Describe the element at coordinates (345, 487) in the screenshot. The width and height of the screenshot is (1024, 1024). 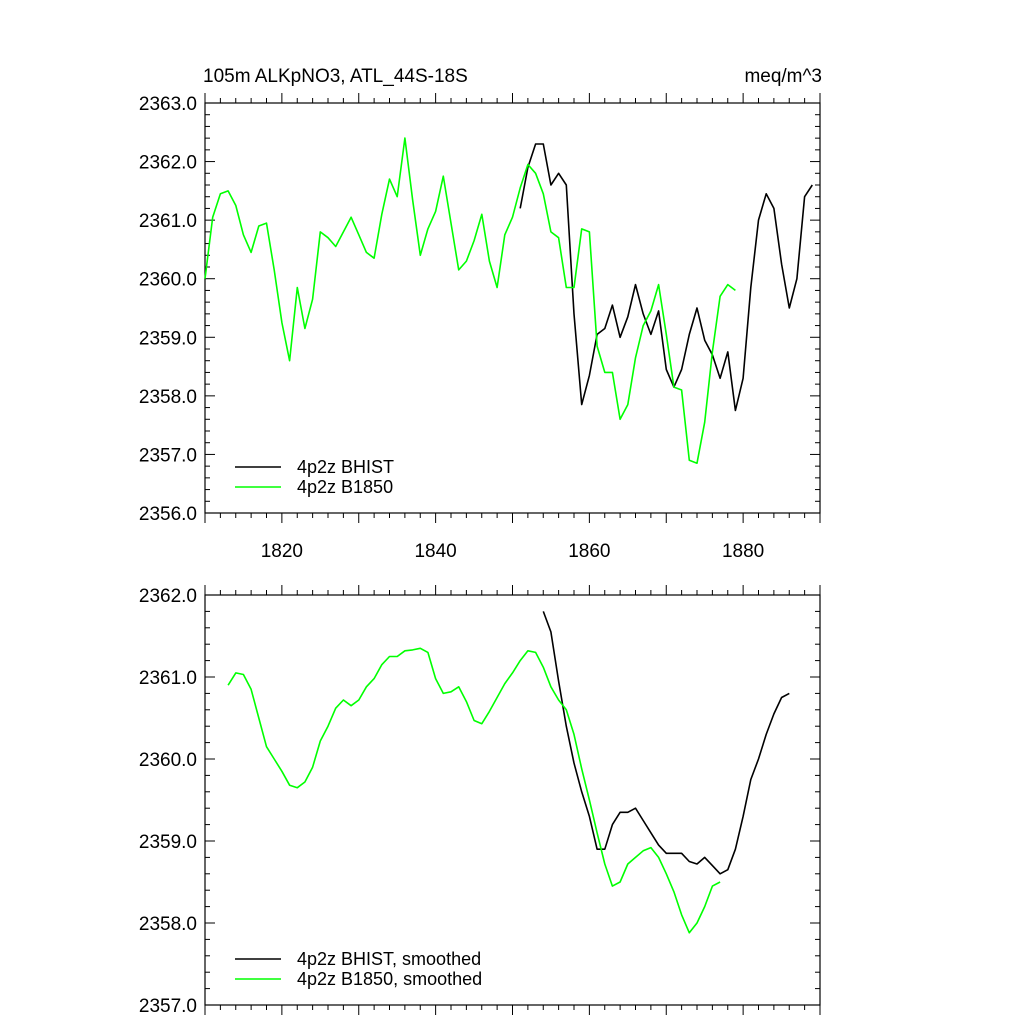
I see `legend-label: 4p2z B1850` at that location.